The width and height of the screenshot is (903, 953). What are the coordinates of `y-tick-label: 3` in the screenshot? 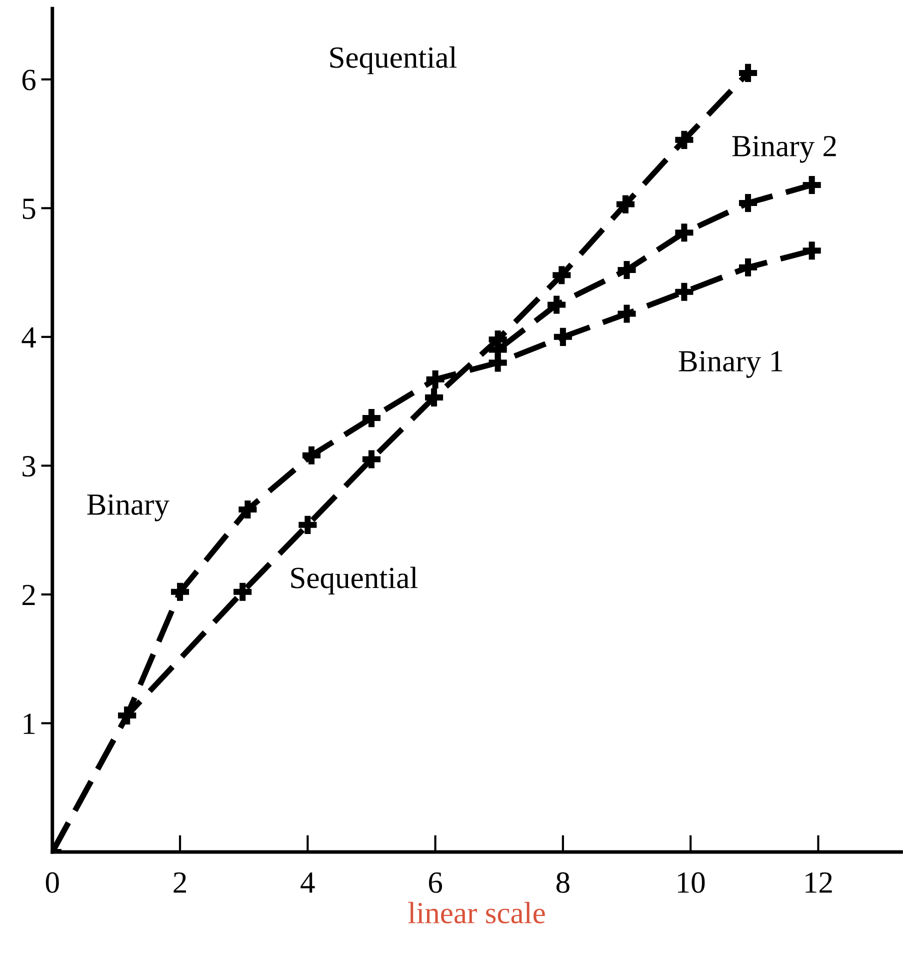 It's located at (29, 466).